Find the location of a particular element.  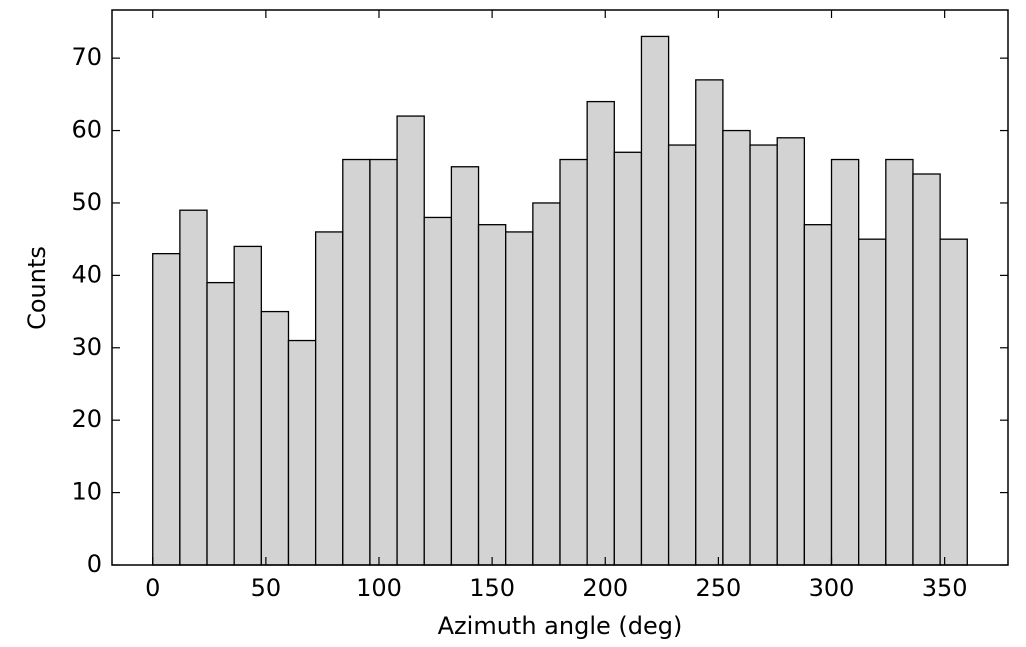

x-tick-label: 100 is located at coordinates (379, 588).